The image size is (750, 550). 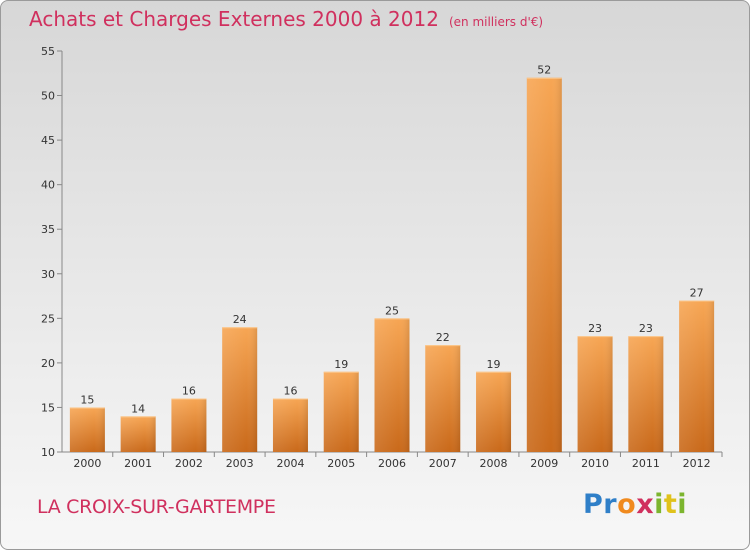 What do you see at coordinates (48, 229) in the screenshot?
I see `y-tick-label: 35` at bounding box center [48, 229].